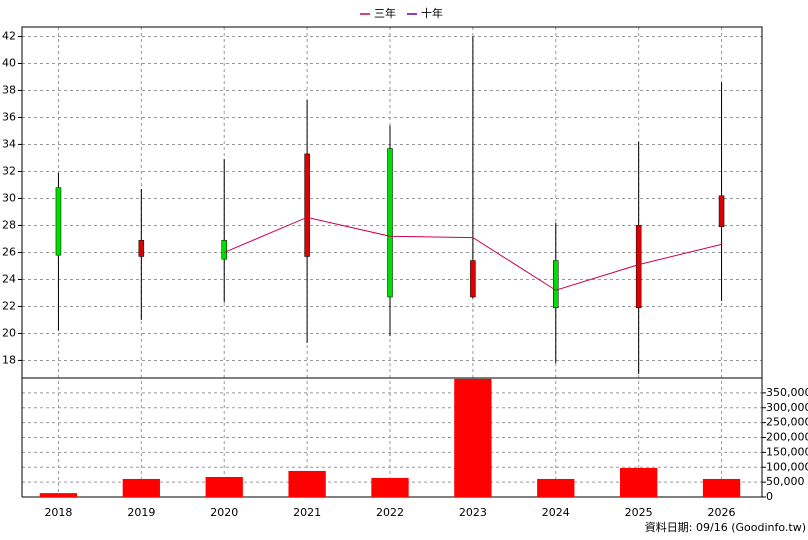  I want to click on legend-label: 三年, so click(385, 13).